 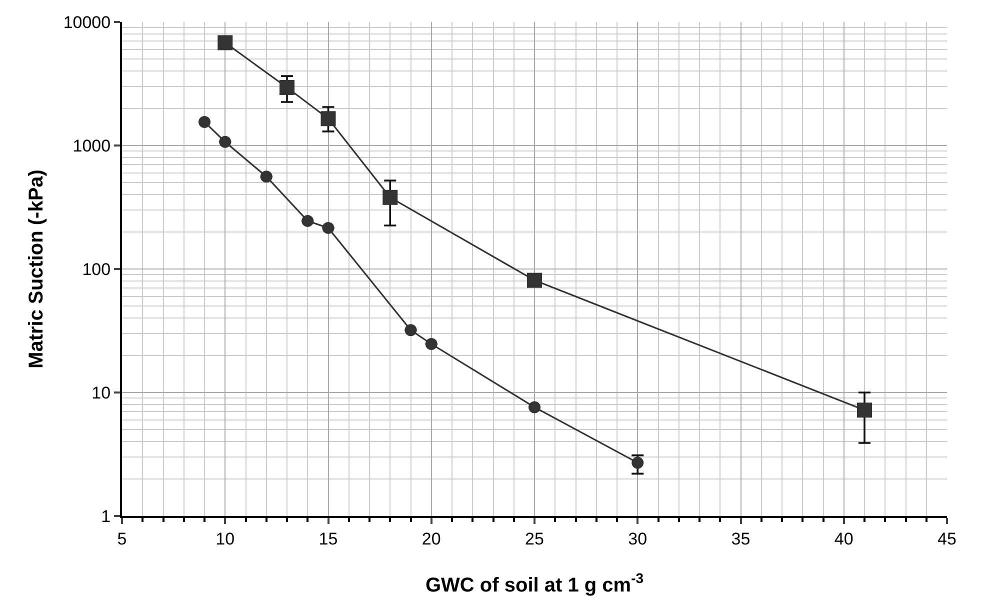 I want to click on x-tick-label: 30, so click(x=638, y=538).